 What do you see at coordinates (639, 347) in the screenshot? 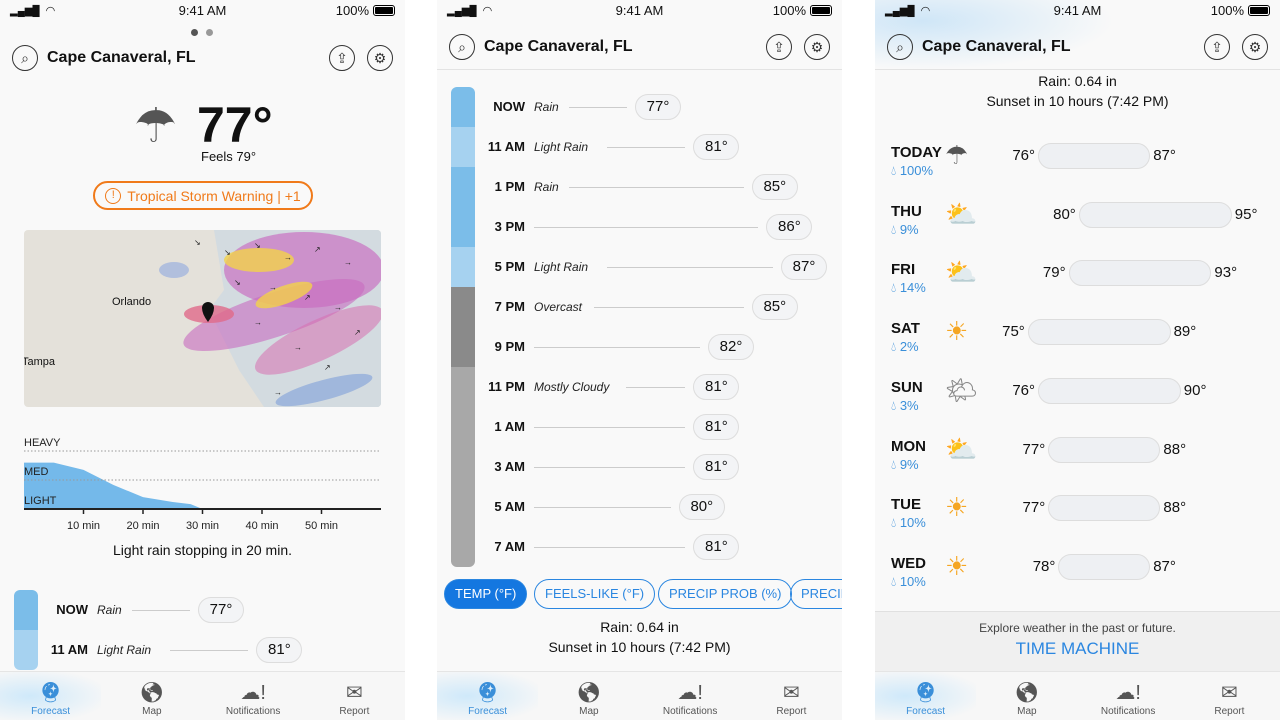
I see `hour-row: 9 PM 82°` at bounding box center [639, 347].